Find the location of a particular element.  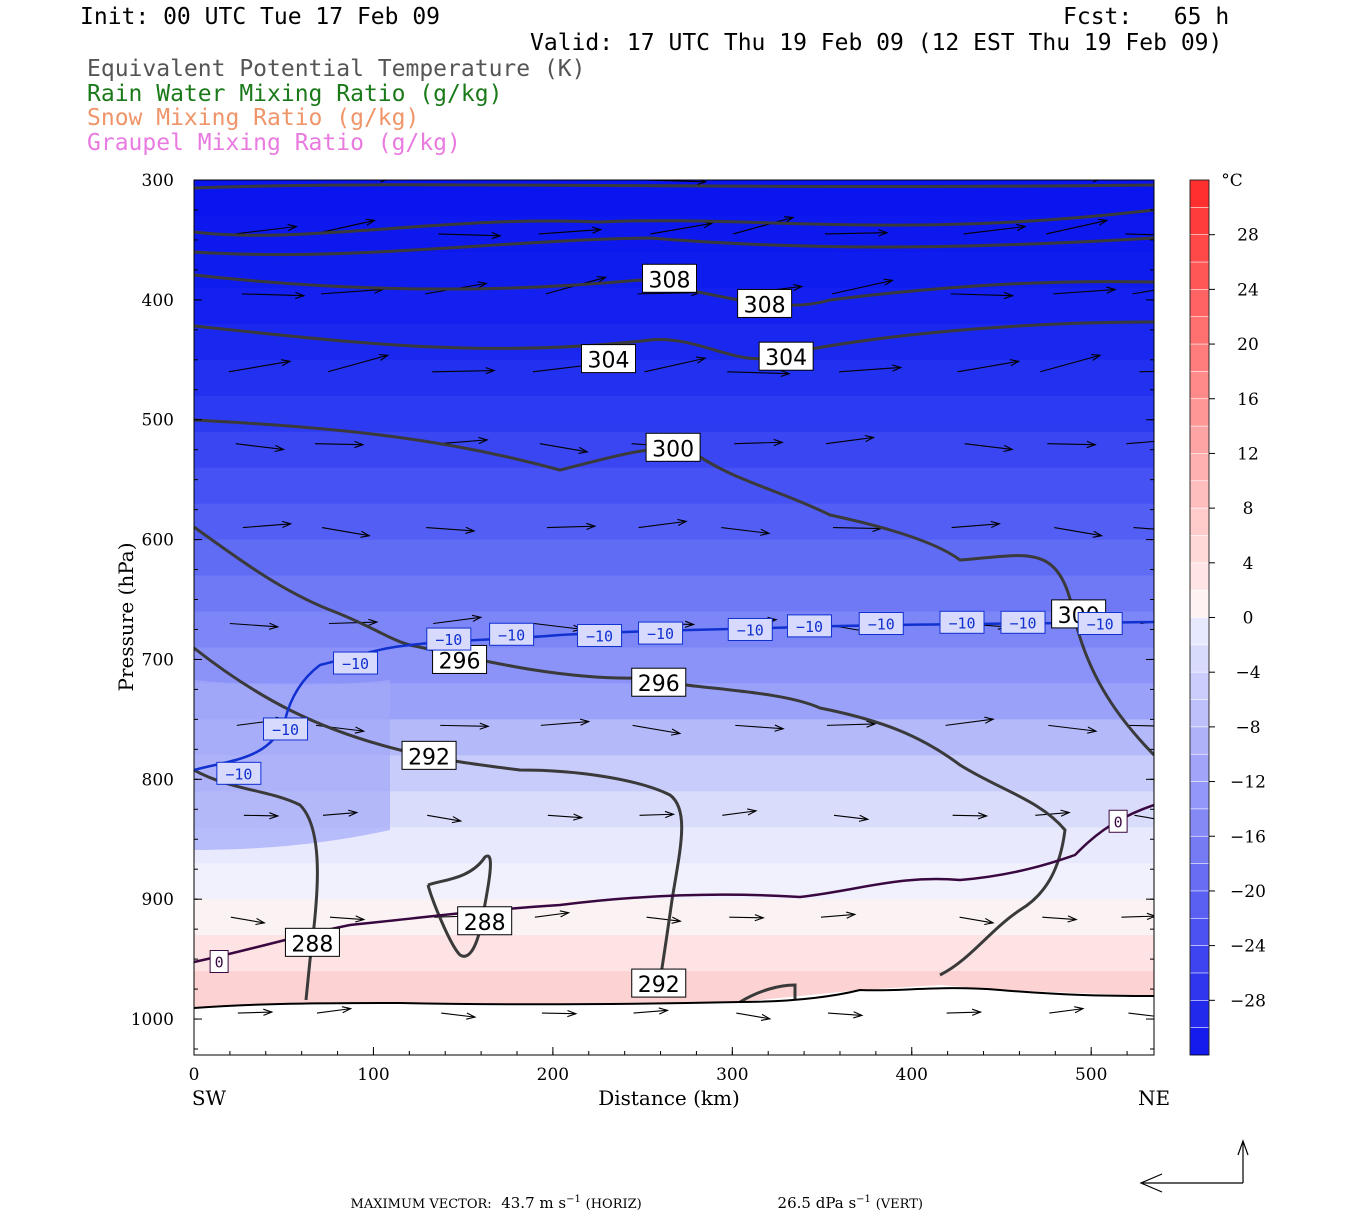

colorbar-tick-label: −16 is located at coordinates (1248, 837).